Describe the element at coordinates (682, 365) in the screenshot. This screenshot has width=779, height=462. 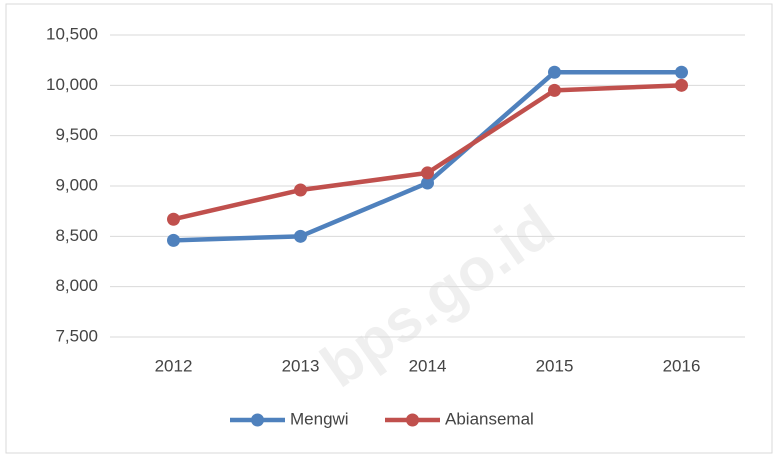
I see `x-tick-label: 2016` at that location.